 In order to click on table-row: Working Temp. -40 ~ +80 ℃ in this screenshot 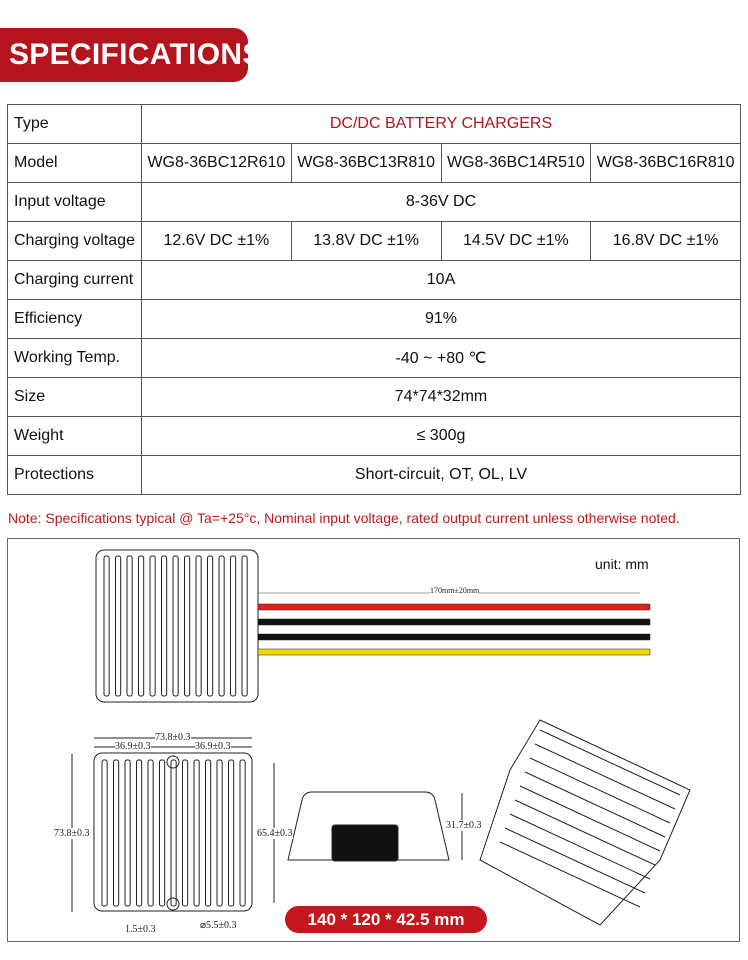, I will do `click(374, 358)`.